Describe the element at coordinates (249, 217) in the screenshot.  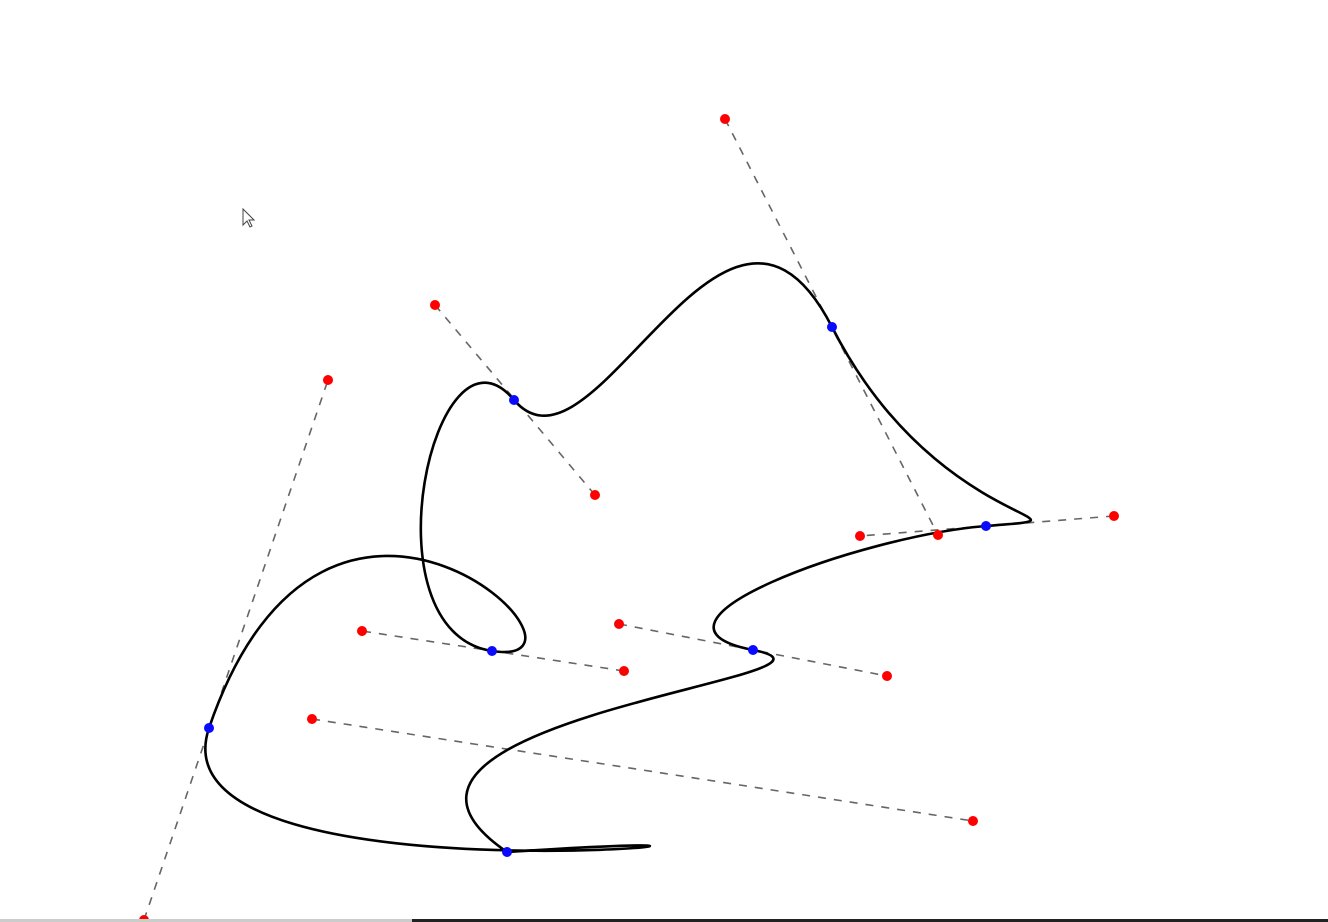
I see `mouse-cursor-icon` at that location.